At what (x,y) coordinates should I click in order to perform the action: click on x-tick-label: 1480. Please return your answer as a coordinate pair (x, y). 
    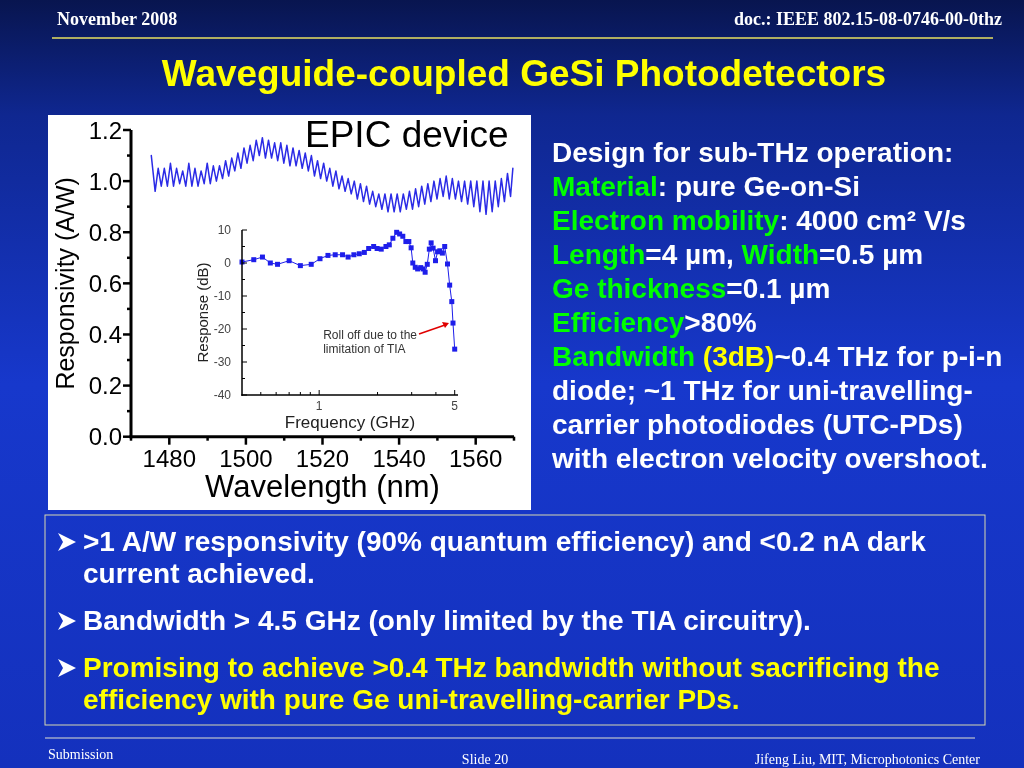
    Looking at the image, I should click on (169, 458).